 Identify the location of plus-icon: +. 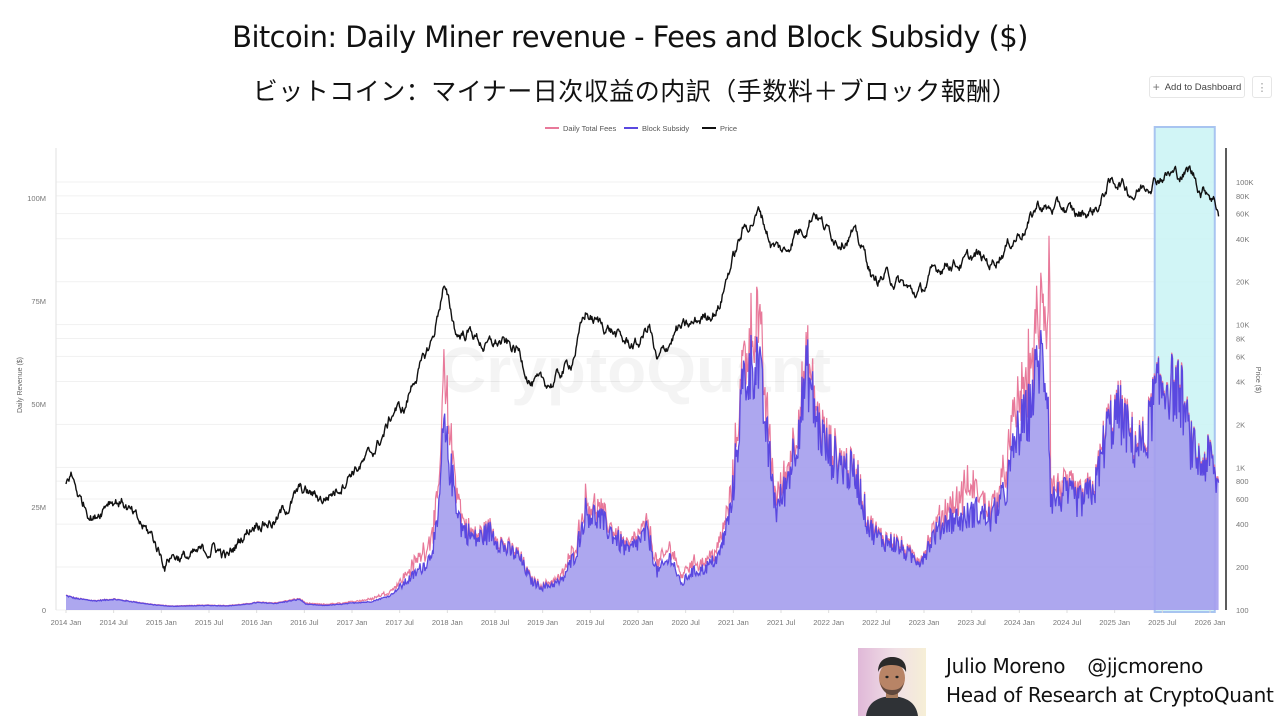
(1156, 87).